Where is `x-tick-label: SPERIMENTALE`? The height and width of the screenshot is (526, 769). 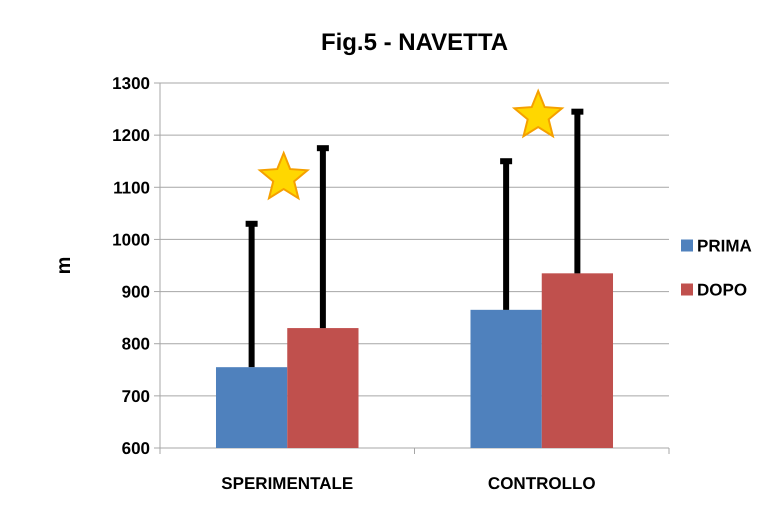
x-tick-label: SPERIMENTALE is located at coordinates (287, 483).